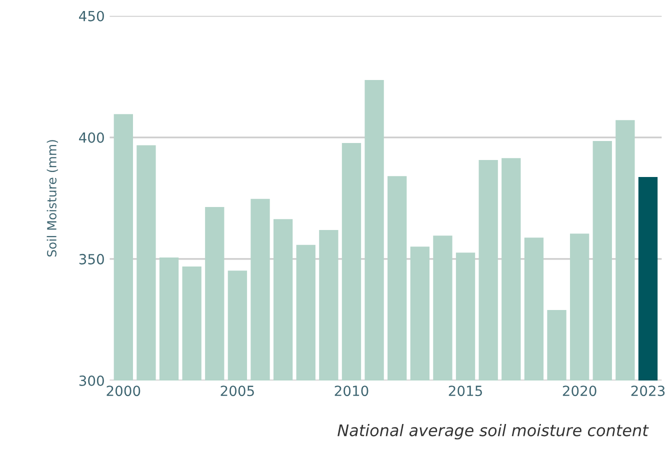 The image size is (665, 453). Describe the element at coordinates (351, 391) in the screenshot. I see `x-tick-label: 2010` at that location.